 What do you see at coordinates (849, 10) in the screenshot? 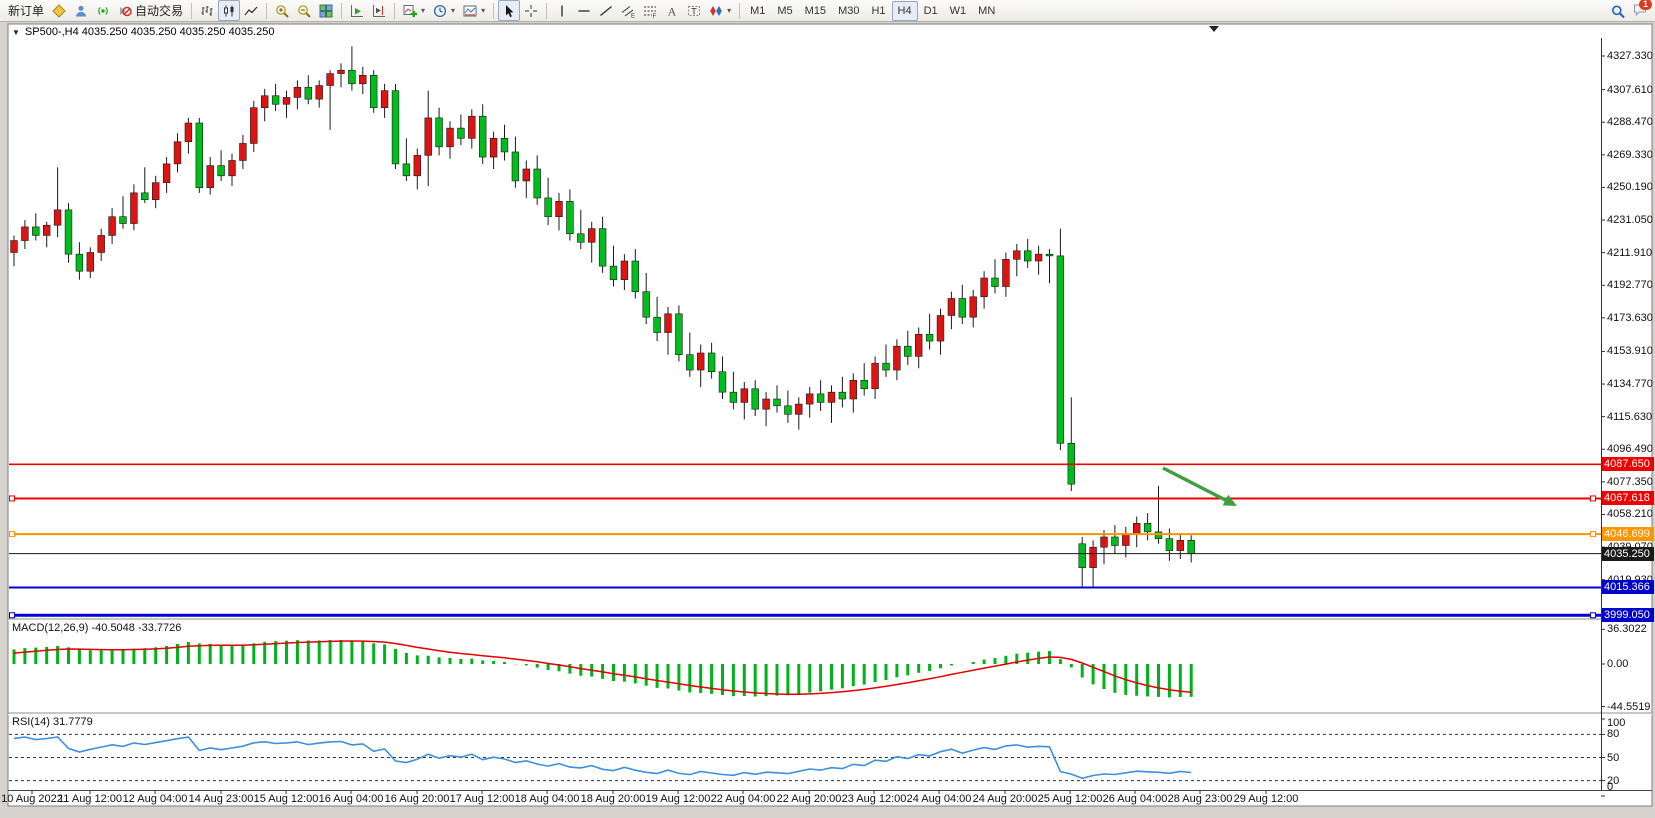
I see `timeframe-m30-button: M30` at bounding box center [849, 10].